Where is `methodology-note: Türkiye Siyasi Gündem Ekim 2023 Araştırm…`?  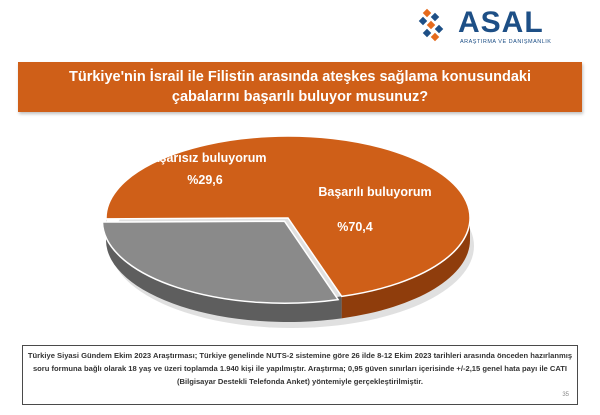 methodology-note: Türkiye Siyasi Gündem Ekim 2023 Araştırm… is located at coordinates (300, 375).